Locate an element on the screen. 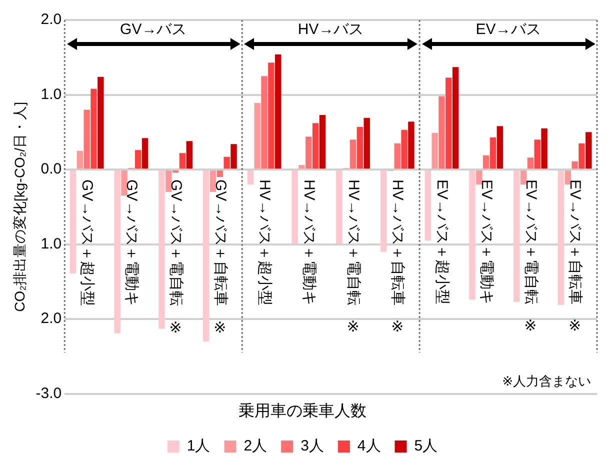 The width and height of the screenshot is (613, 472). x-tick-label: EV→バス＋自転車 ※ is located at coordinates (575, 257).